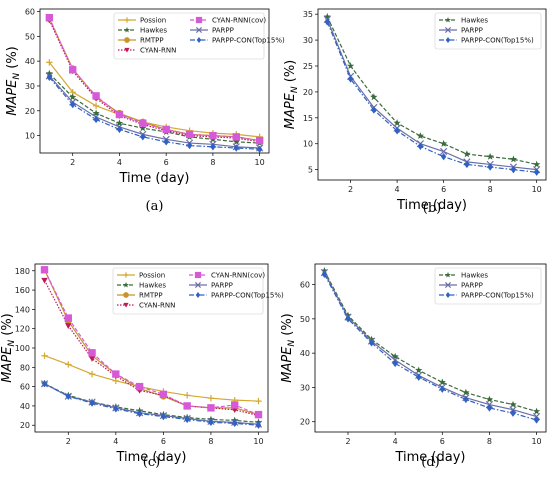 The width and height of the screenshot is (550, 502). Describe the element at coordinates (308, 14) in the screenshot. I see `y-tick-label: 35` at that location.